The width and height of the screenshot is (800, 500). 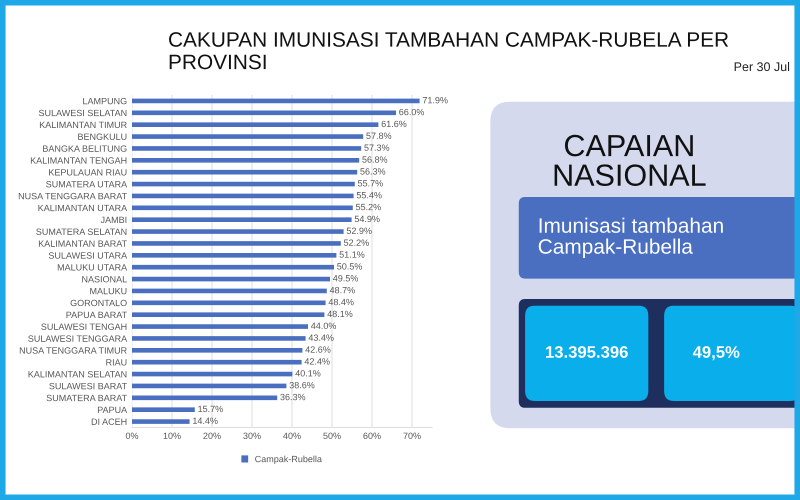 I want to click on y-tick-label: SULAWESI TENGGARA, so click(x=78, y=338).